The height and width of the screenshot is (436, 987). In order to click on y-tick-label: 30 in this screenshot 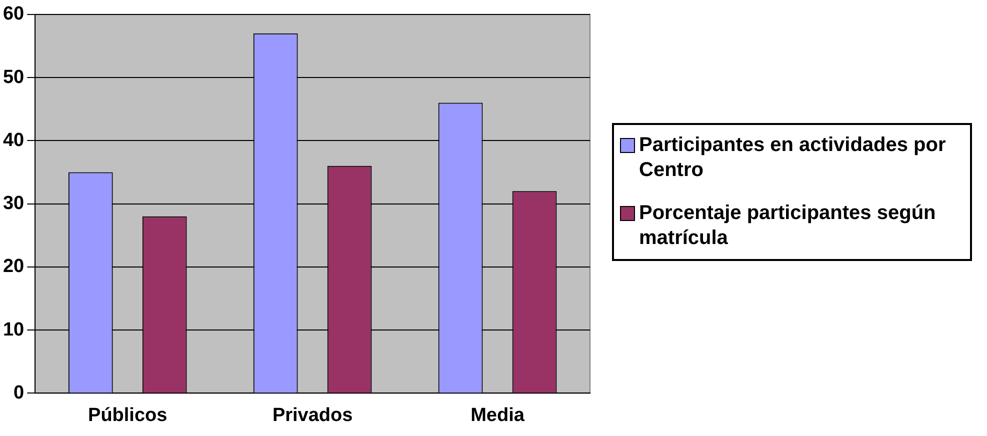, I will do `click(13, 203)`.